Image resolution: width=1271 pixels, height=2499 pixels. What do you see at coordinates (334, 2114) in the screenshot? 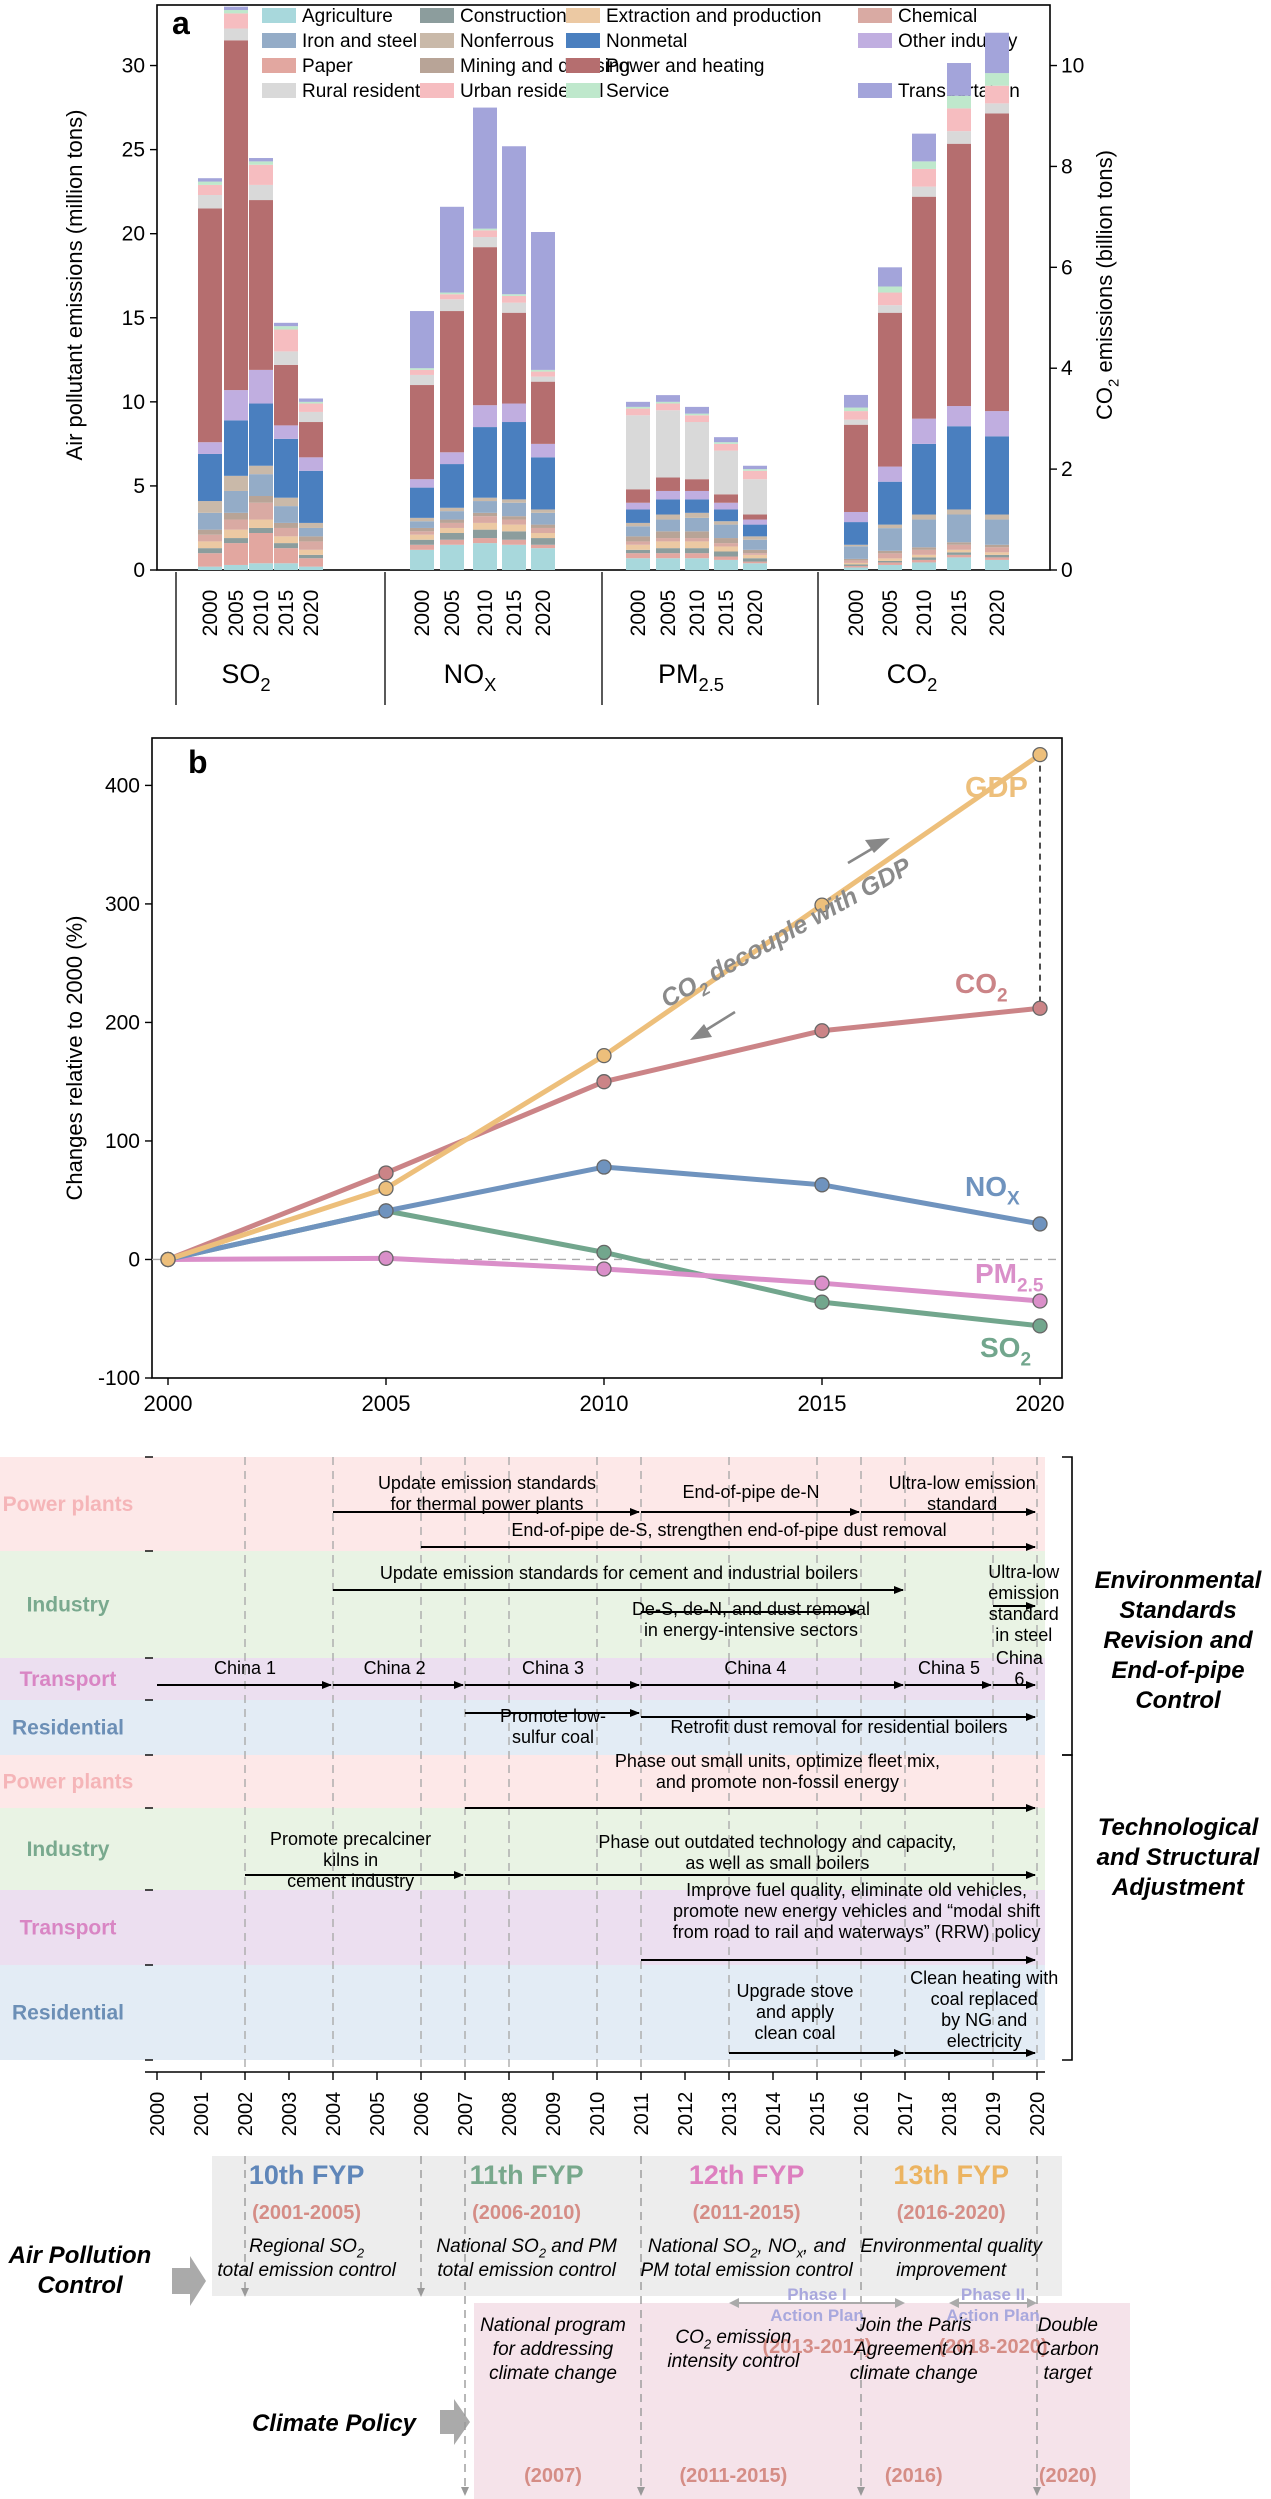
I see `year-label: 2004` at bounding box center [334, 2114].